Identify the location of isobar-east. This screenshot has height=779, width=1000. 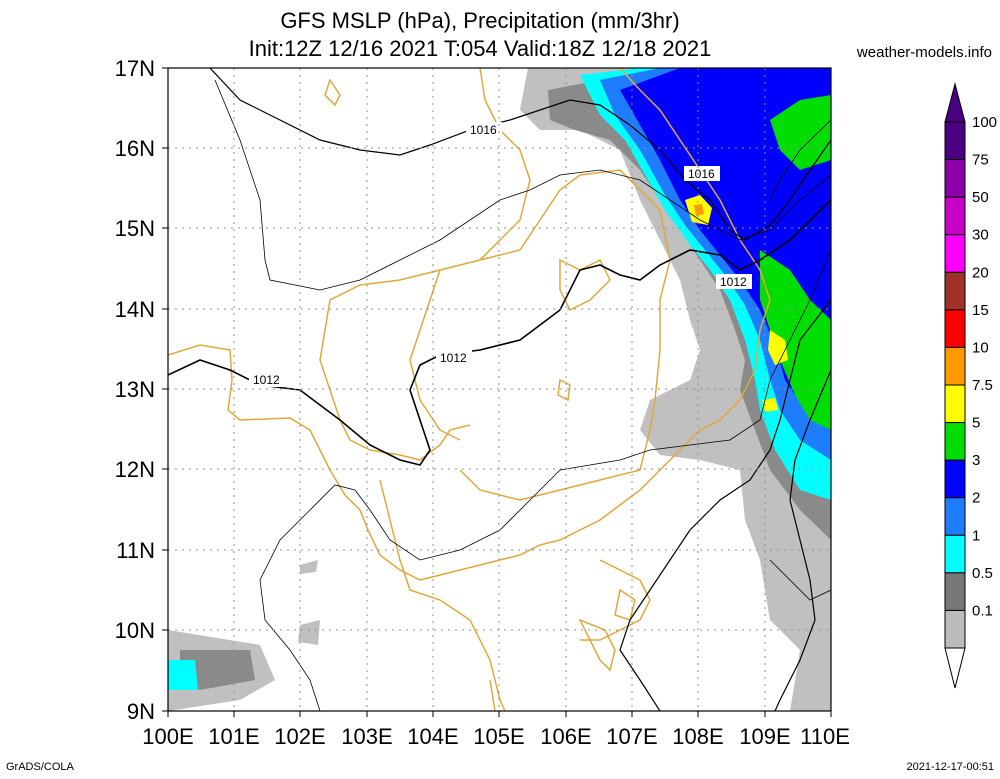
(800, 160).